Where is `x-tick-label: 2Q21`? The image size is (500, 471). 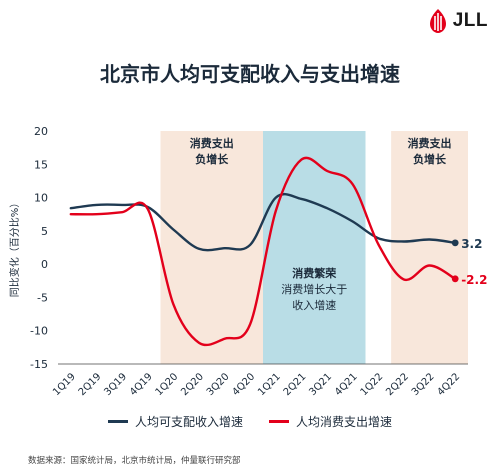
x-tick-label: 2Q21 is located at coordinates (295, 384).